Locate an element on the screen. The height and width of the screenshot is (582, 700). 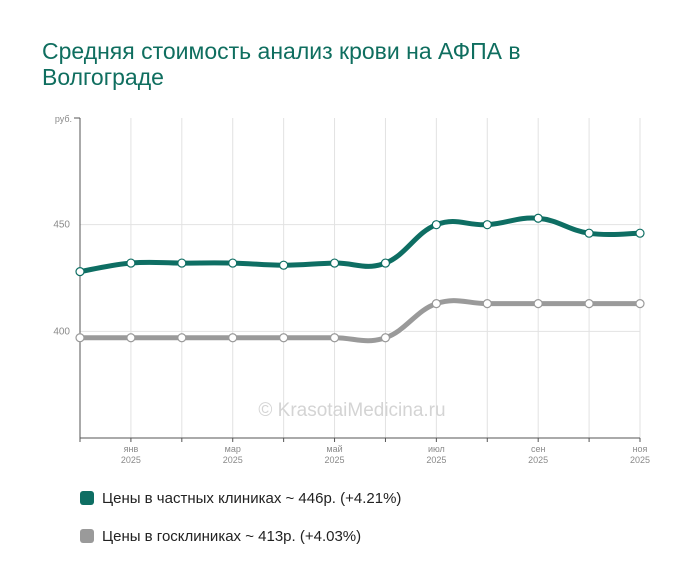
watermark: © KrasotaiMedicina.ru is located at coordinates (351, 410).